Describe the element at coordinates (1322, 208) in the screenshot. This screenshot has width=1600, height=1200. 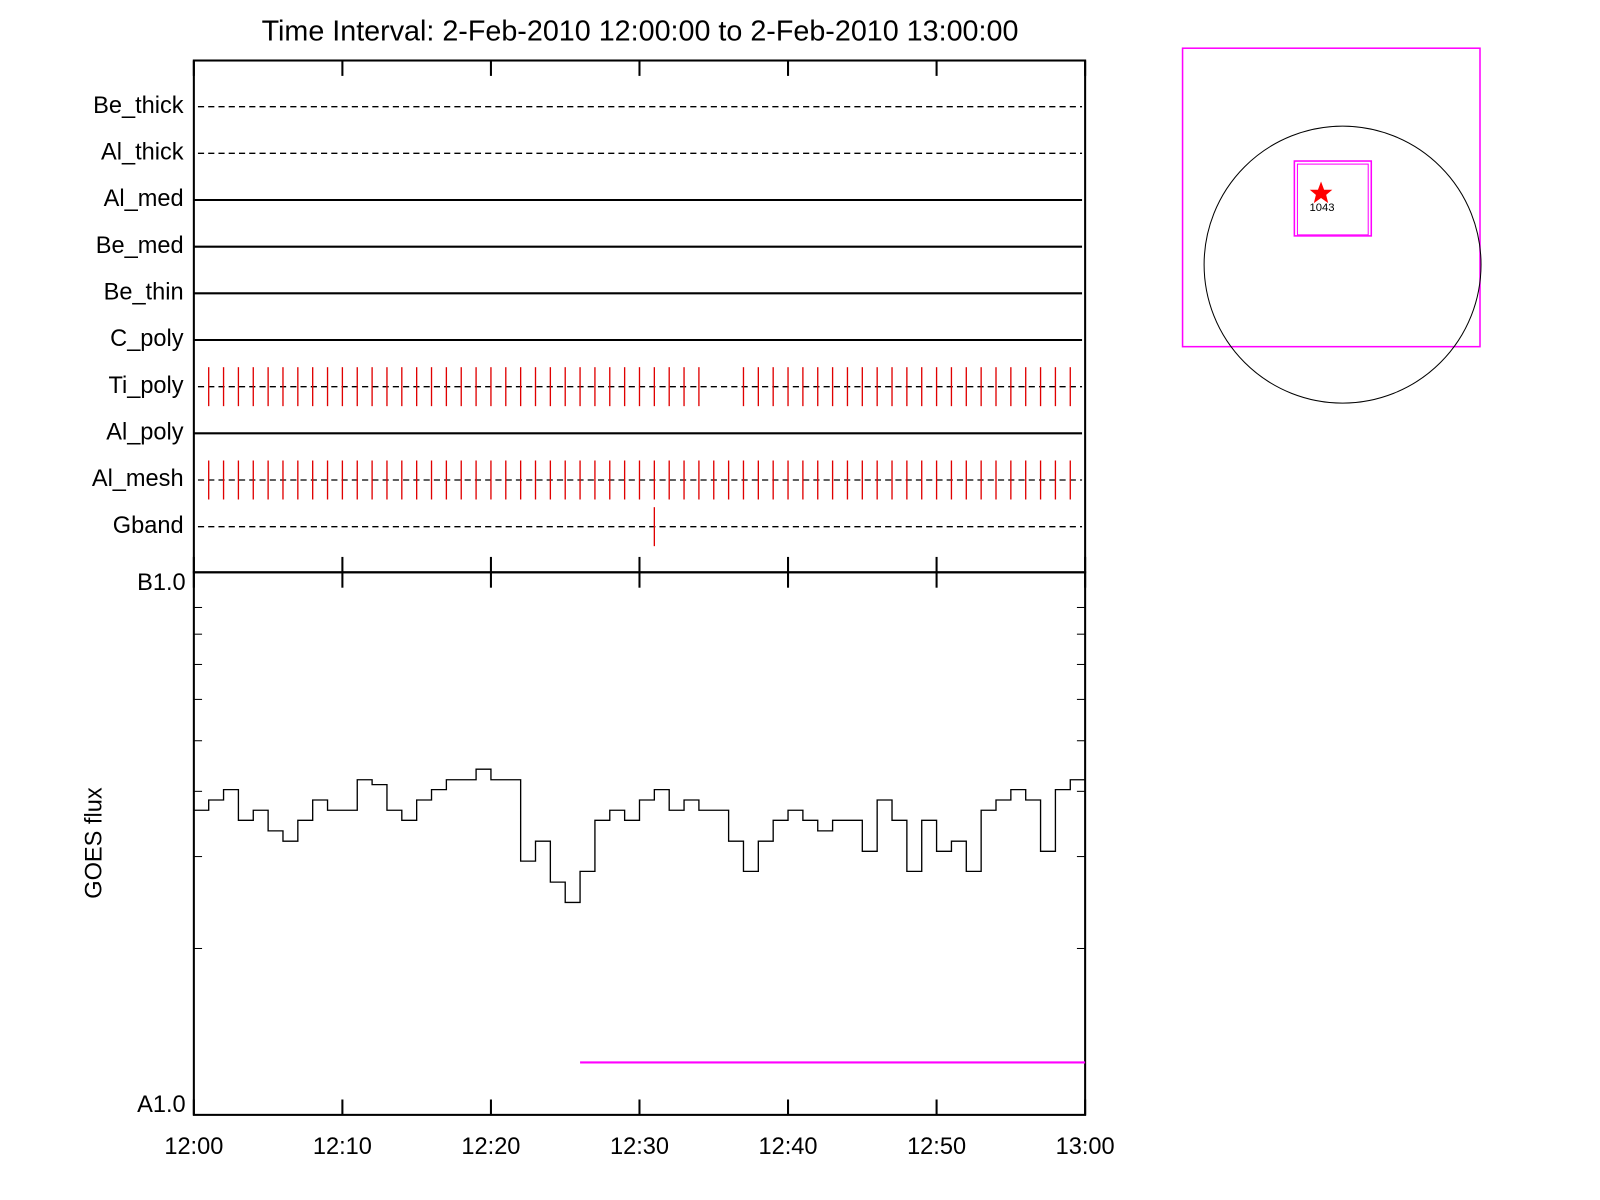
I see `region-label: 1043` at that location.